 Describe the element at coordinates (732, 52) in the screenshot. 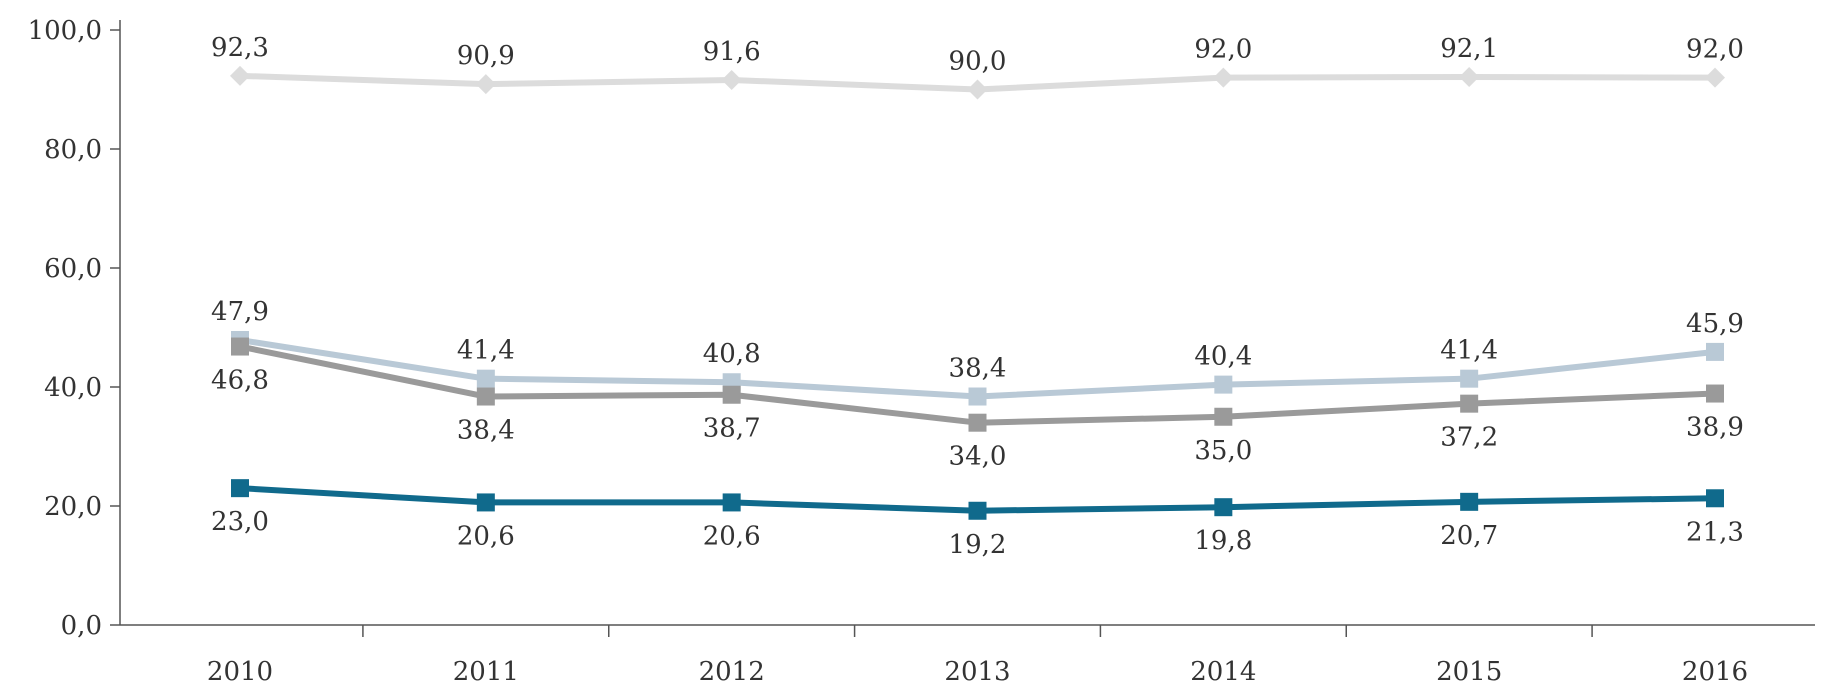

I see `data-label: 91,6` at that location.